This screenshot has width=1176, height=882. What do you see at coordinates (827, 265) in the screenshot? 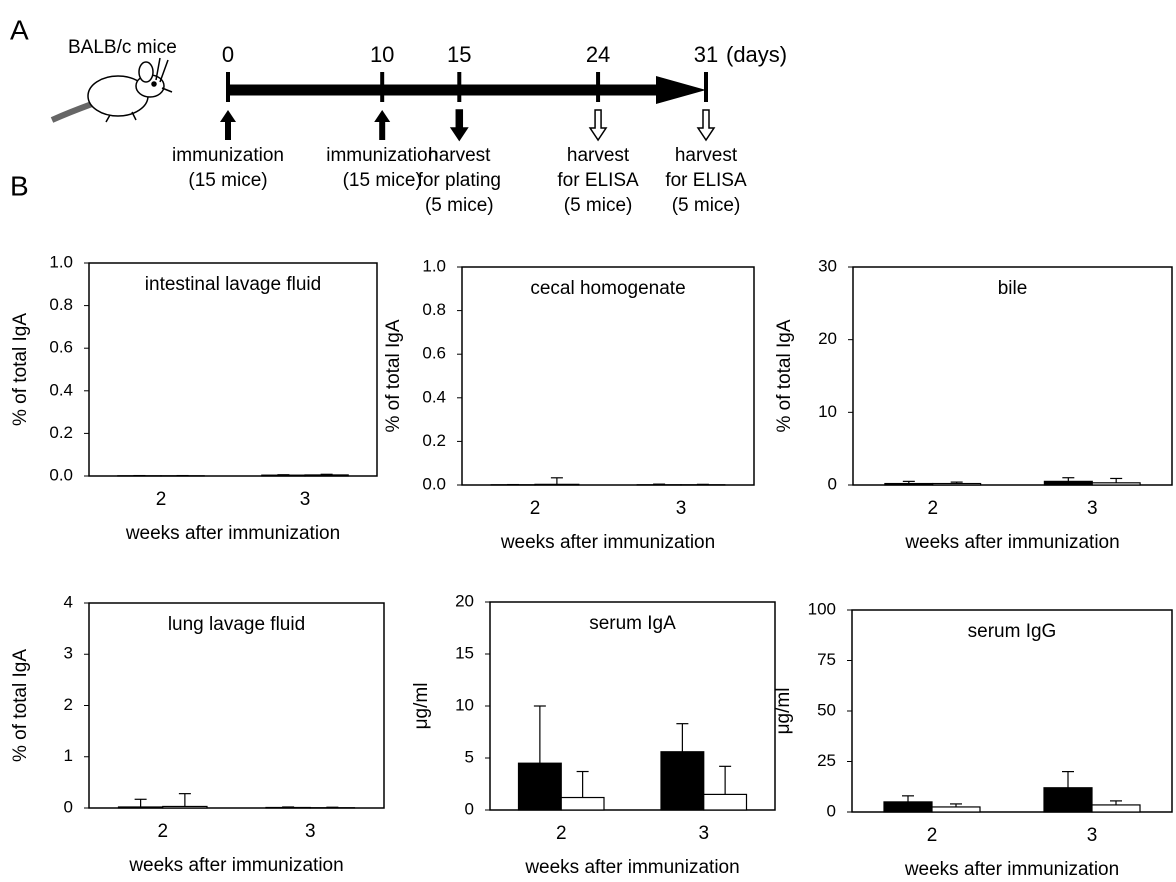
I see `y-tick-label: 30` at bounding box center [827, 265].